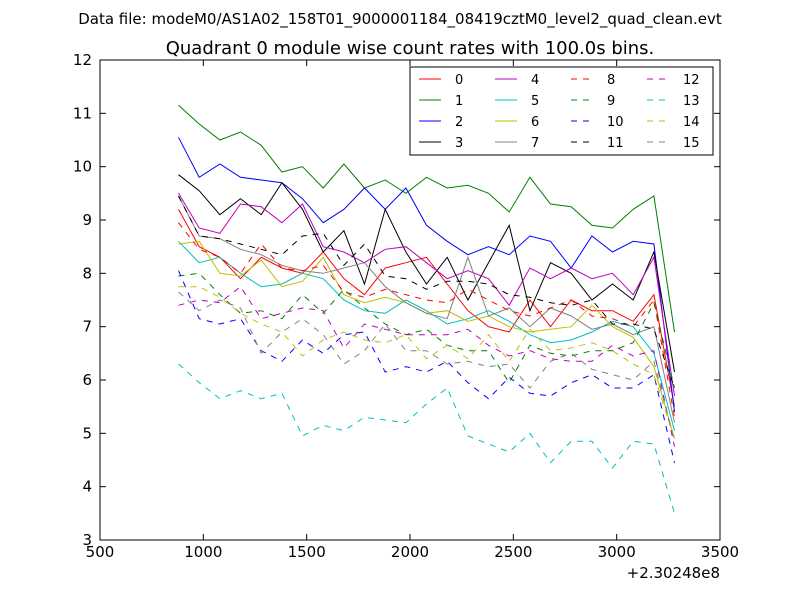 The height and width of the screenshot is (600, 800). Describe the element at coordinates (459, 101) in the screenshot. I see `legend-label-1: 1` at that location.